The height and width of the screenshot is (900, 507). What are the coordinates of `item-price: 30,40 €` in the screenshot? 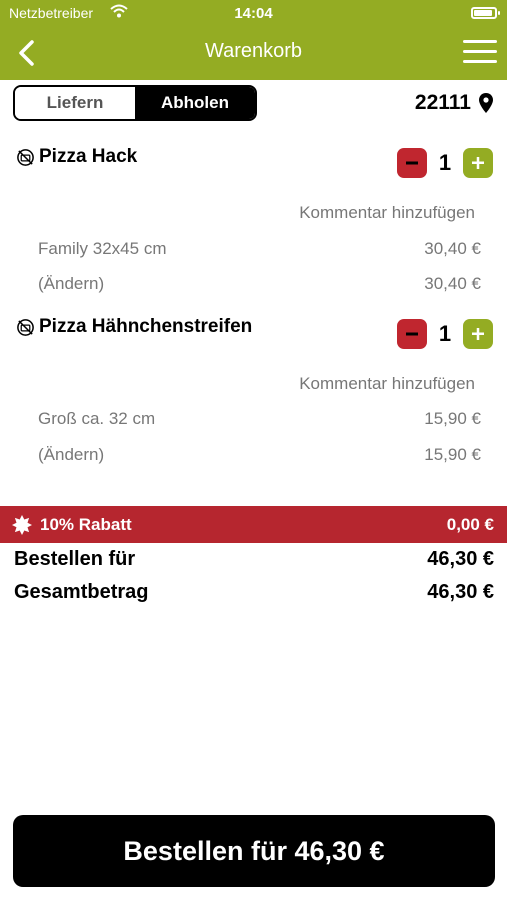 It's located at (452, 283).